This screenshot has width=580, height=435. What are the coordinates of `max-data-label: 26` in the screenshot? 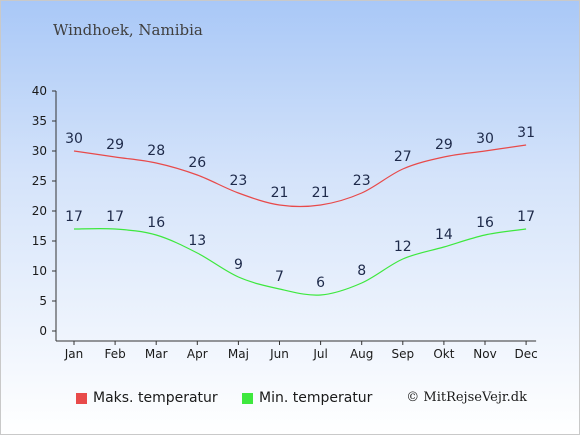 It's located at (197, 163).